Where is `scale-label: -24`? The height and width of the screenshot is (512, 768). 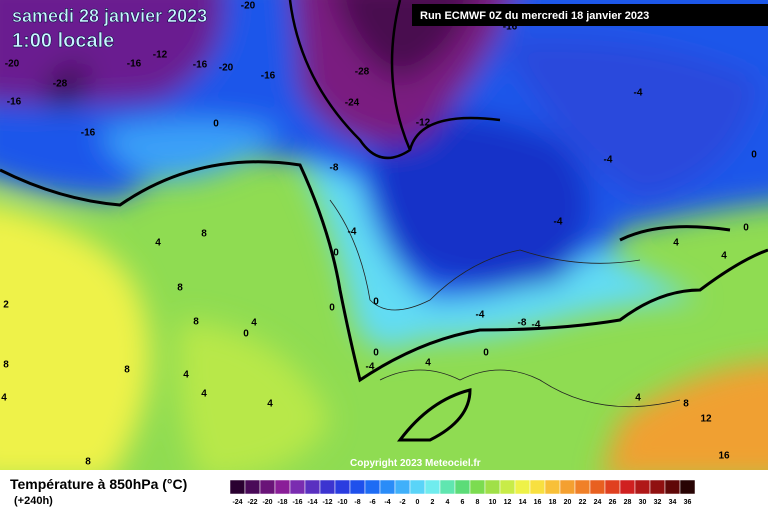 scale-label: -24 is located at coordinates (237, 502).